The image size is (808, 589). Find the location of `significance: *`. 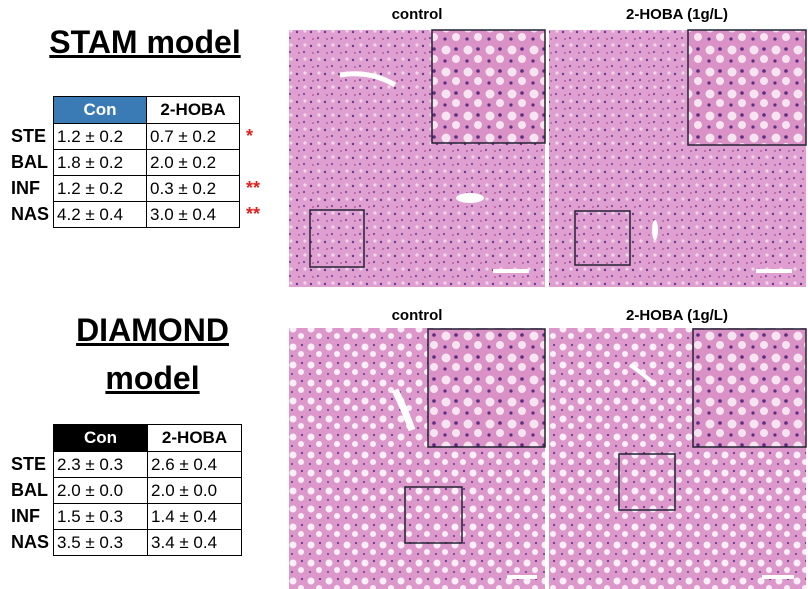

significance: * is located at coordinates (250, 136).